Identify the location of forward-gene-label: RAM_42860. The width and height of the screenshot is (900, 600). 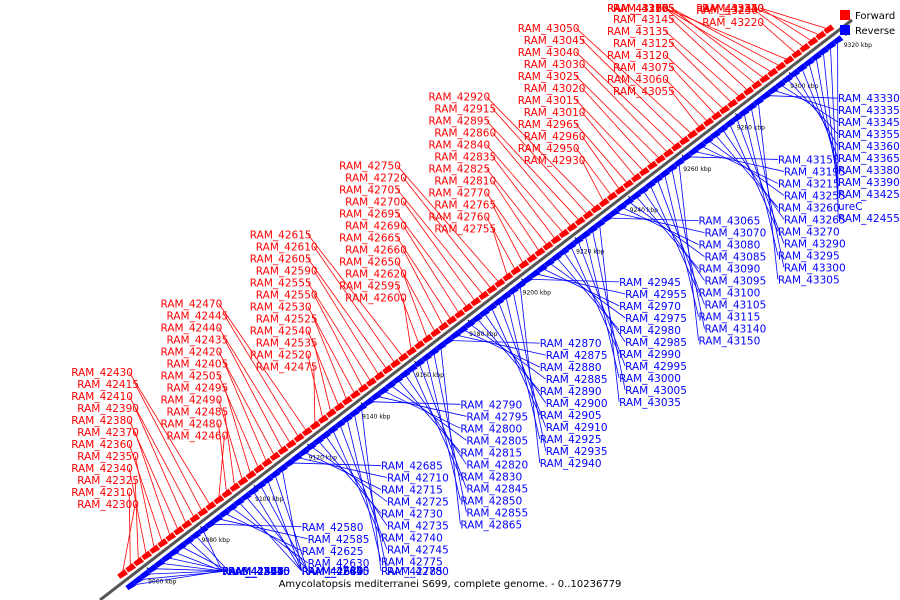
(465, 134).